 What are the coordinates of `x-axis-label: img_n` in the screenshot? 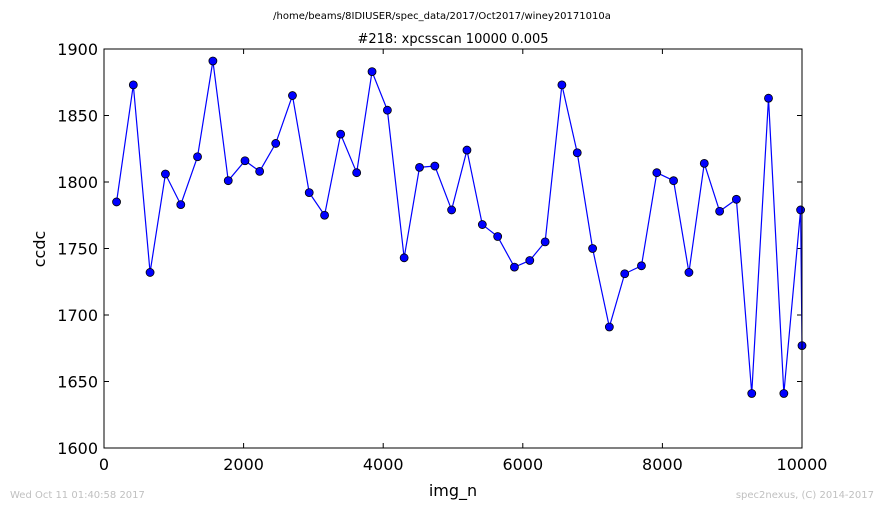 It's located at (453, 491).